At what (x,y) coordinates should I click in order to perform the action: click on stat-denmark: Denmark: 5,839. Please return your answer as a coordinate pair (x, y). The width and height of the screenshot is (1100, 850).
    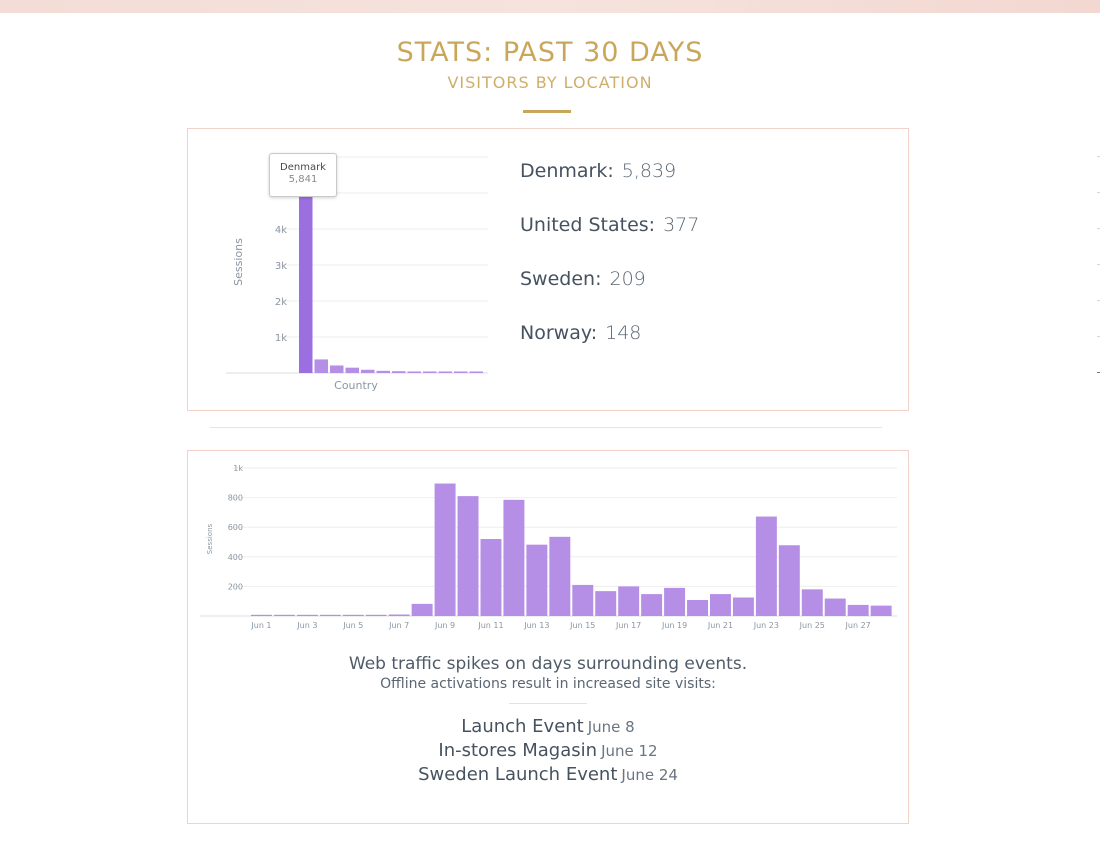
    Looking at the image, I should click on (598, 171).